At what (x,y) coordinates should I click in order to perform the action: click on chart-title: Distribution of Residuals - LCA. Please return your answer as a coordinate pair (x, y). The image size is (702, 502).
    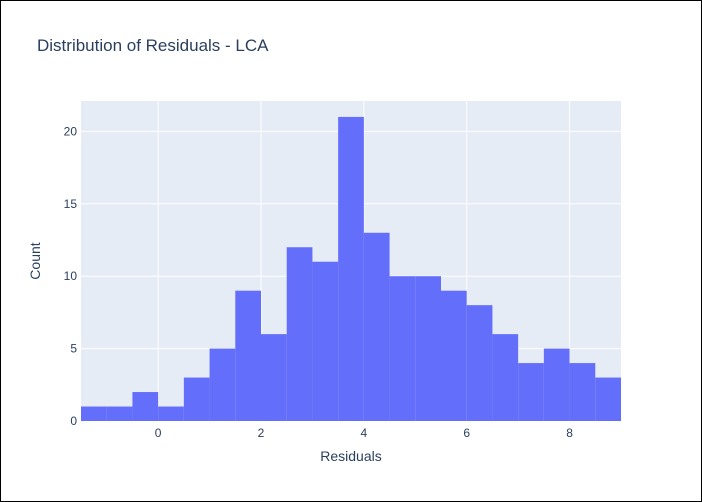
    Looking at the image, I should click on (153, 45).